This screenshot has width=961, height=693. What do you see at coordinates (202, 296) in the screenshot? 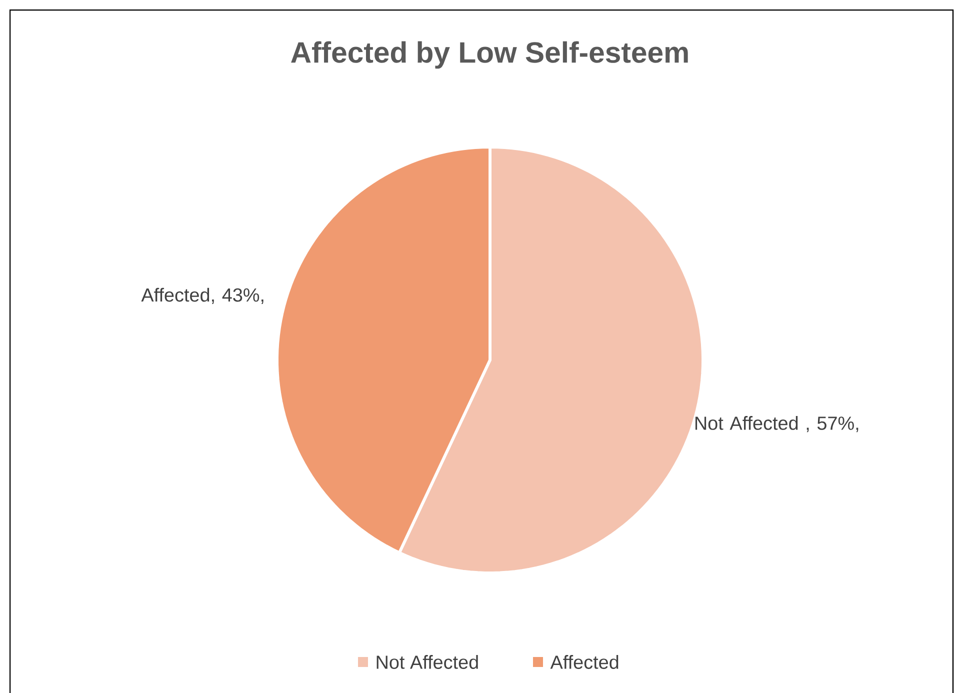
I see `data-label: Affected, 43%,` at bounding box center [202, 296].